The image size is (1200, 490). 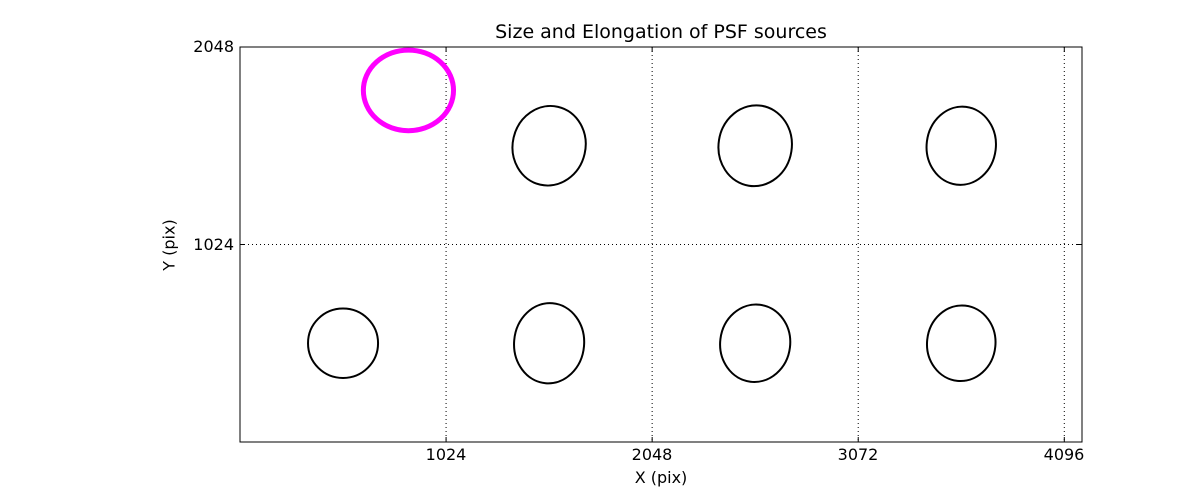 What do you see at coordinates (446, 454) in the screenshot?
I see `x-tick-label: 1024` at bounding box center [446, 454].